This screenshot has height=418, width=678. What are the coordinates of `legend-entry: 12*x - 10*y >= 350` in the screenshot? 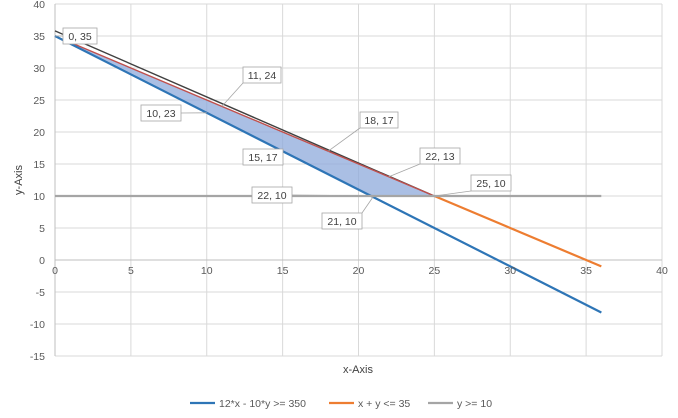 It's located at (262, 404).